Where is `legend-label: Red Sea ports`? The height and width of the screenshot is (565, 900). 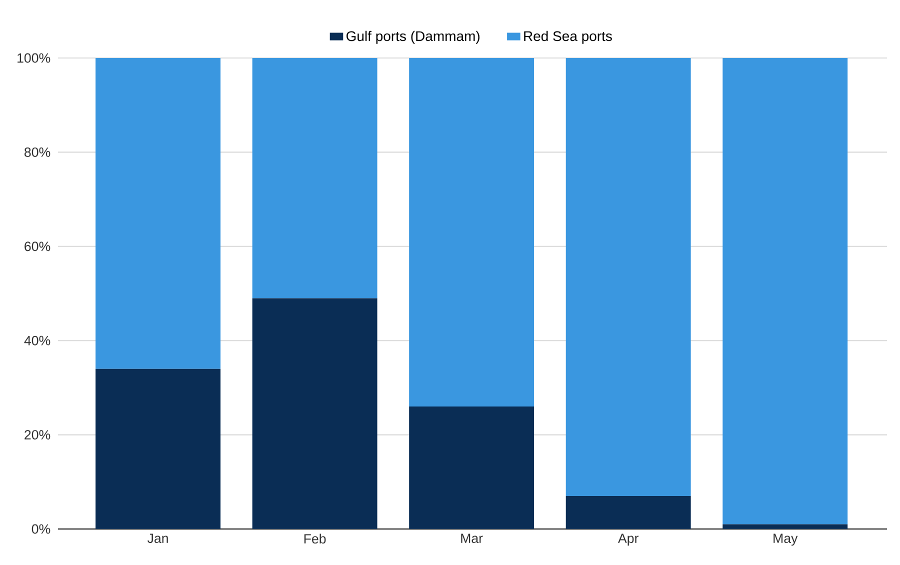
legend-label: Red Sea ports is located at coordinates (568, 37).